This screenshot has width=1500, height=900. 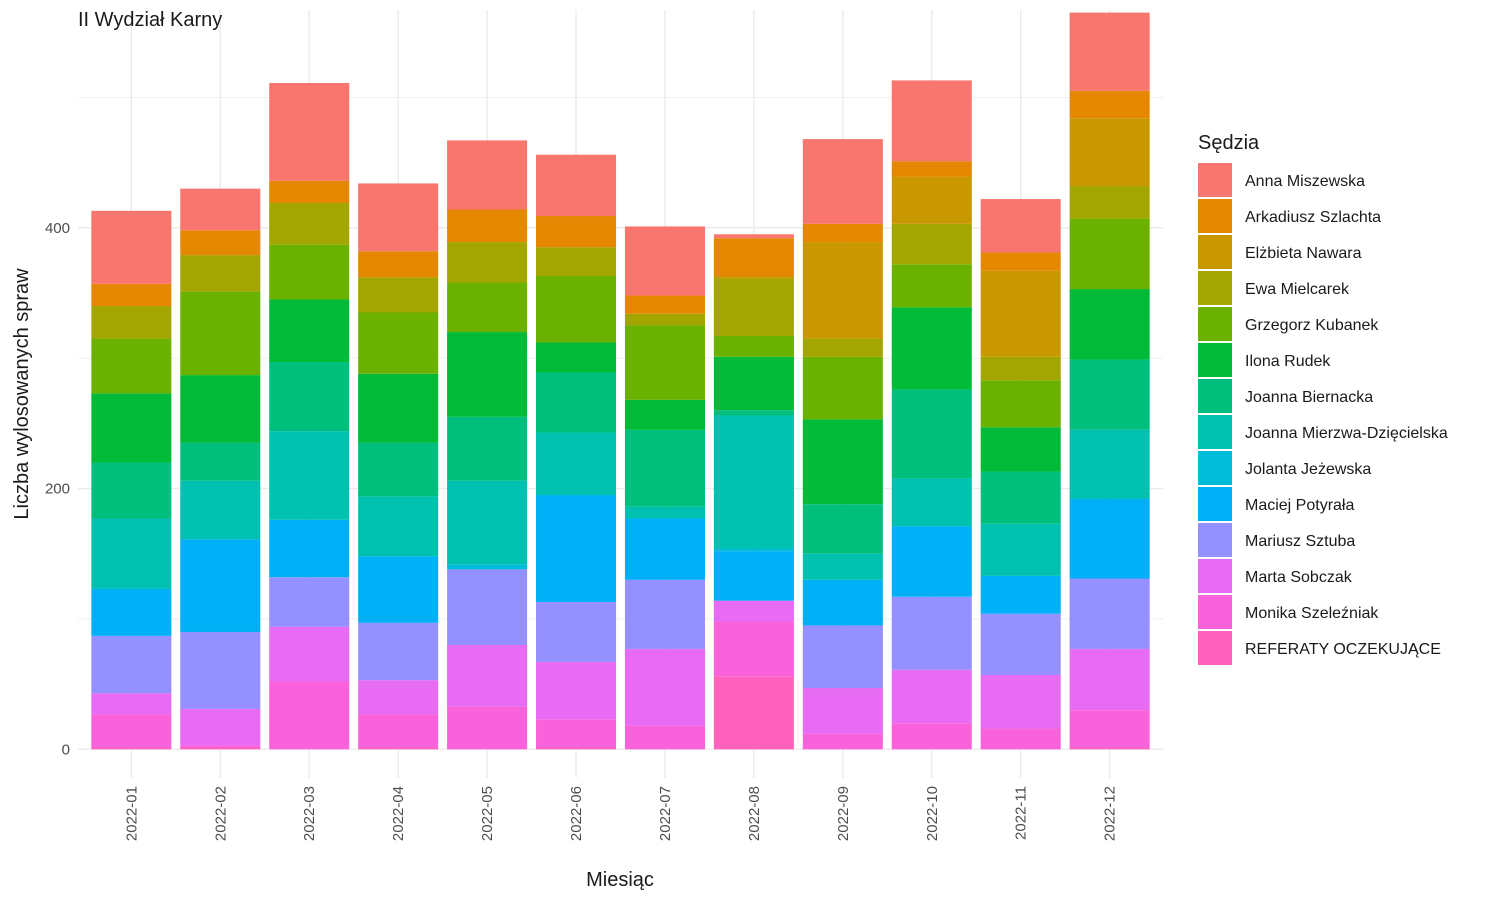 I want to click on legend-label: Maciej Potyrała, so click(x=1299, y=505).